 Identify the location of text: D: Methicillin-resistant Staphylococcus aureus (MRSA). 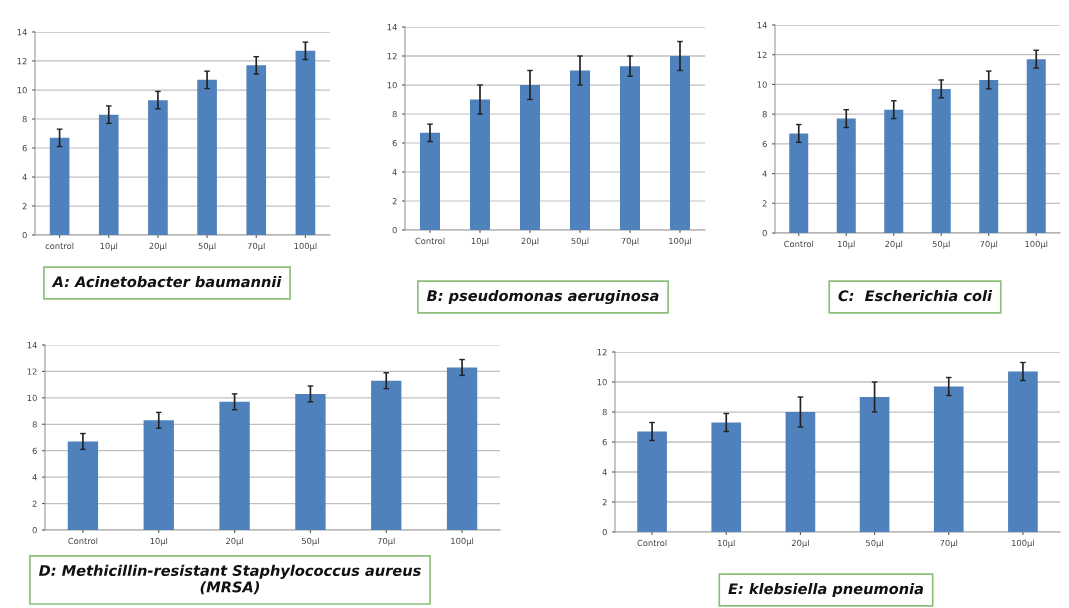
(229, 579).